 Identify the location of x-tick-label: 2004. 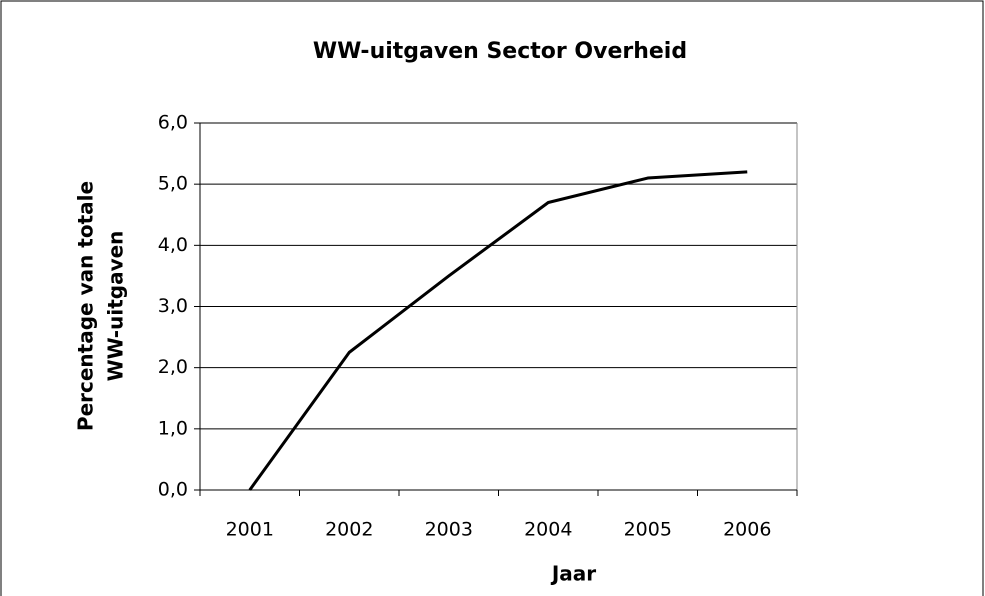
(548, 530).